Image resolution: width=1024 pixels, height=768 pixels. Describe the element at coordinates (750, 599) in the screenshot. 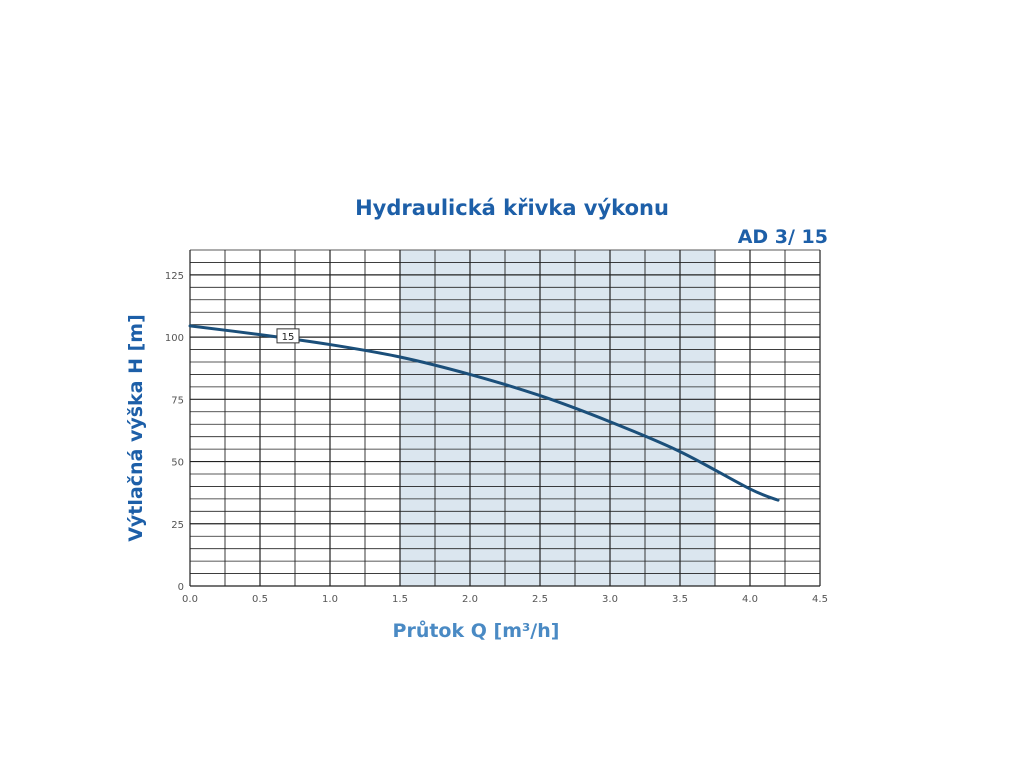

I see `x-tick-label: 4.0` at that location.